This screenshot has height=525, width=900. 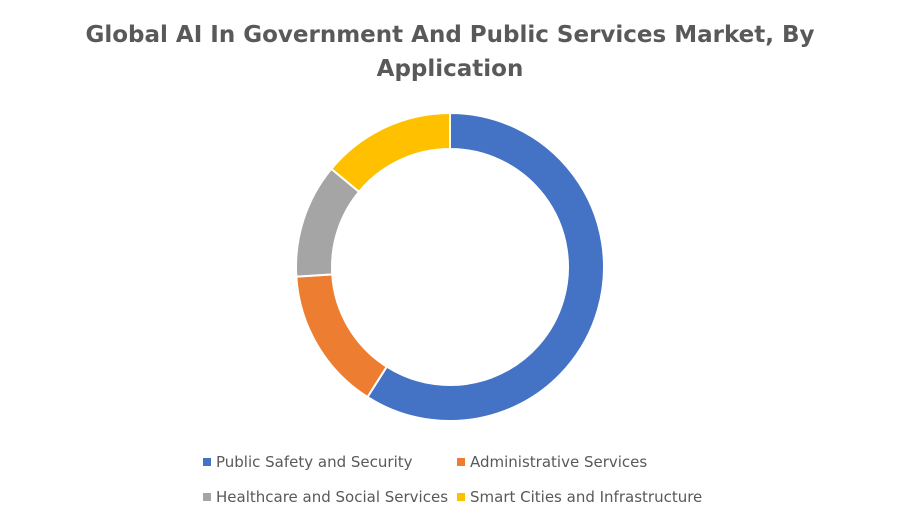 I want to click on donut-slice-smart-cities, so click(x=390, y=152).